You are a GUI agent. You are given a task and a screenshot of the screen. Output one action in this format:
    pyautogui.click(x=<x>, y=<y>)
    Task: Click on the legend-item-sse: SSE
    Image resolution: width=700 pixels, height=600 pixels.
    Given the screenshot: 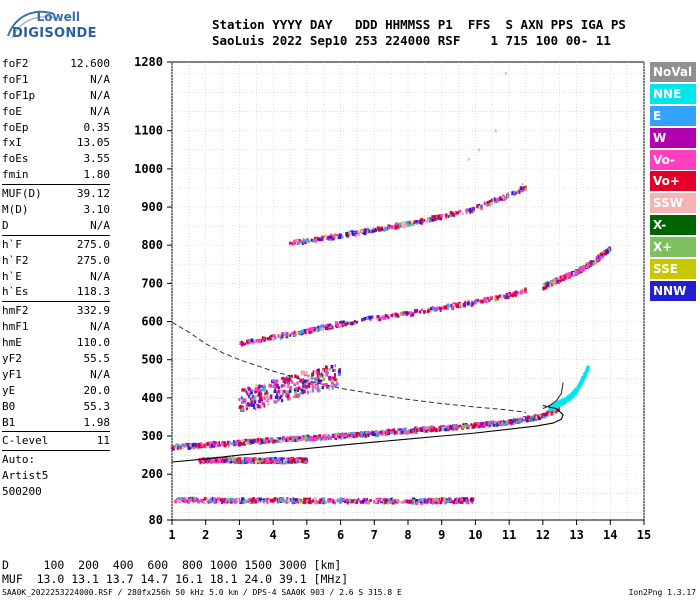 What is the action you would take?
    pyautogui.click(x=673, y=269)
    